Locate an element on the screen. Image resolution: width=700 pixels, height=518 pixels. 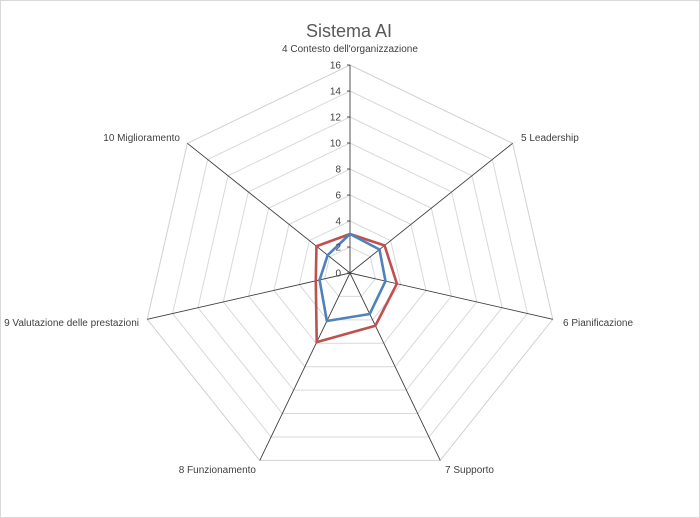
tick-label-6: 6 is located at coordinates (338, 196).